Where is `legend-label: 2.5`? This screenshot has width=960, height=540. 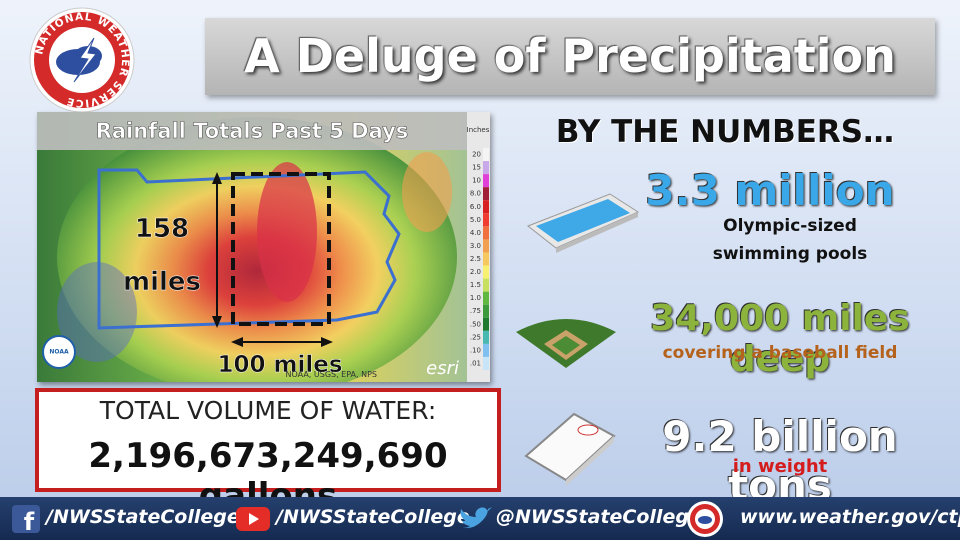 legend-label: 2.5 is located at coordinates (475, 259).